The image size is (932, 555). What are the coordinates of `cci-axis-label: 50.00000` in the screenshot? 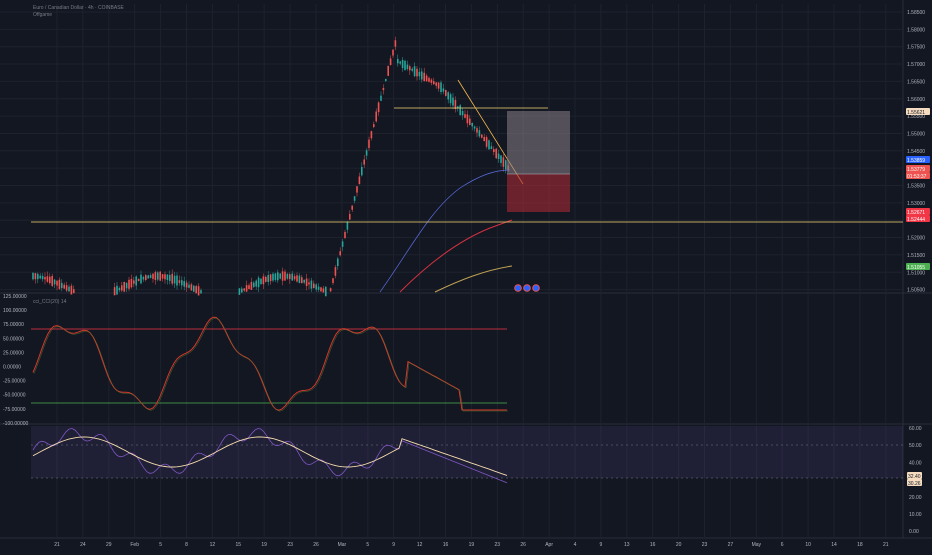 It's located at (13, 339).